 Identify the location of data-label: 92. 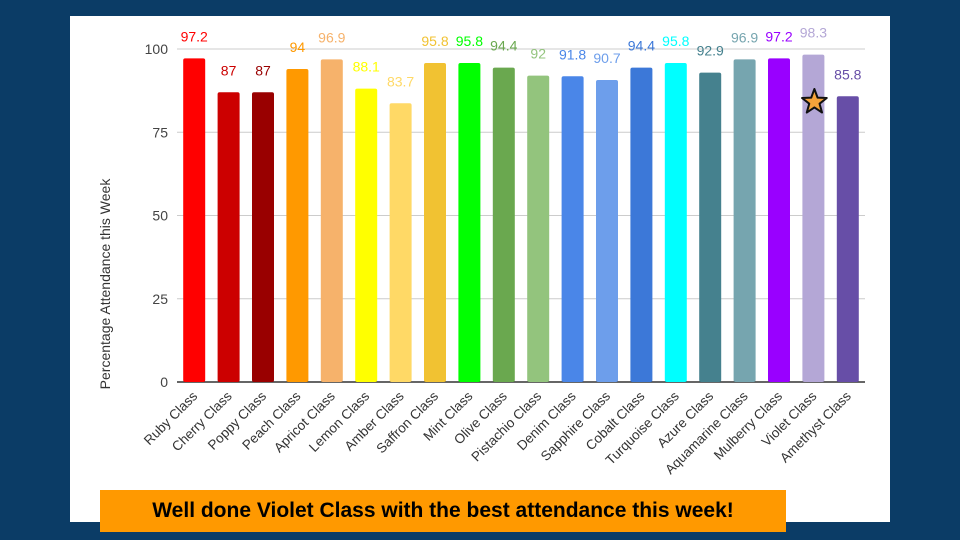
(538, 54).